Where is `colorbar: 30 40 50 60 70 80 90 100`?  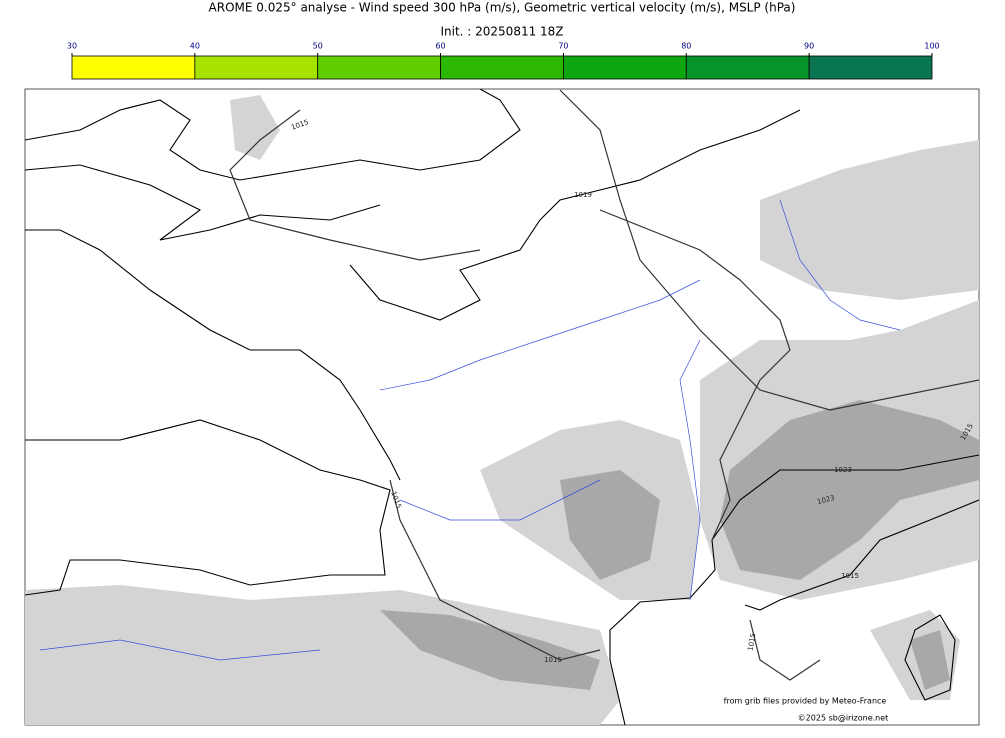 colorbar: 30 40 50 60 70 80 90 100 is located at coordinates (503, 61).